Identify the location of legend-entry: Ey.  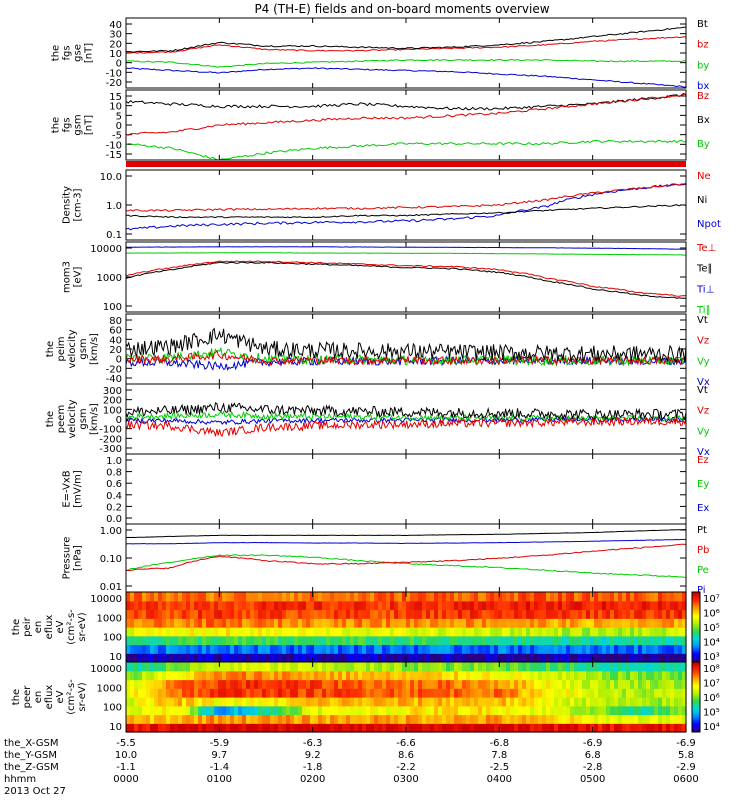
(703, 484).